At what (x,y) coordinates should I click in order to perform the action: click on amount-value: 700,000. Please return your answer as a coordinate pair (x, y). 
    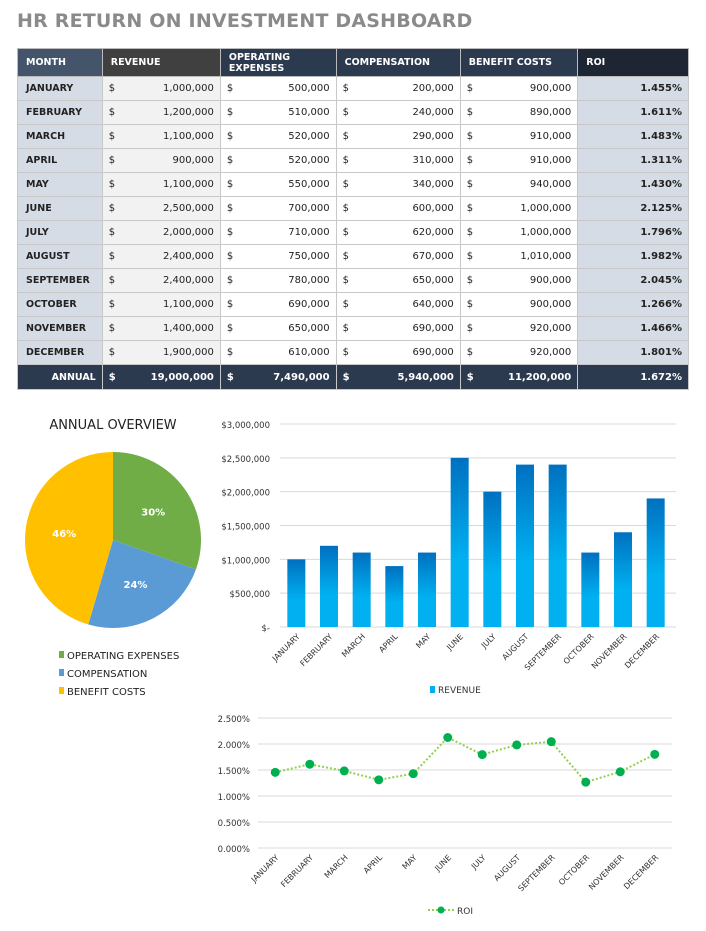
    Looking at the image, I should click on (309, 208).